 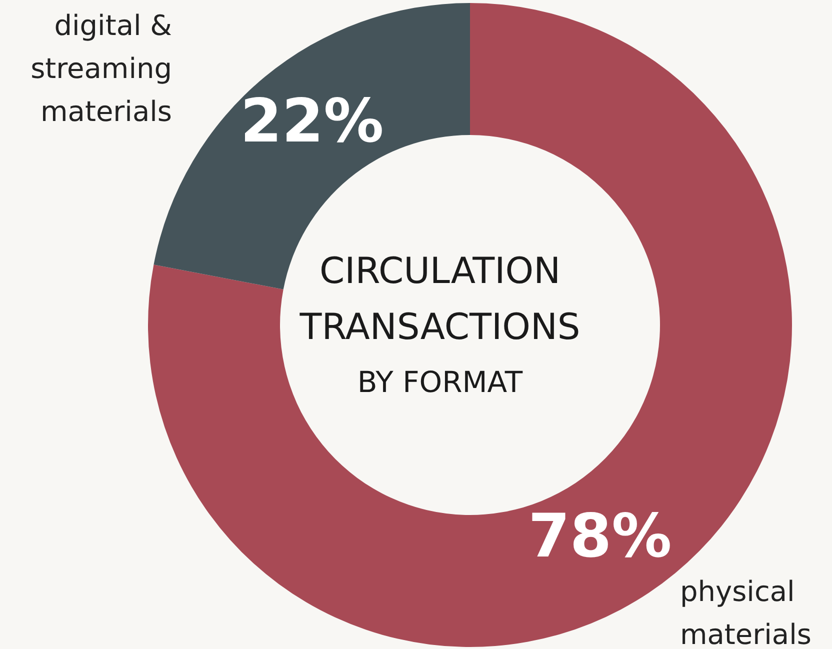 What do you see at coordinates (439, 324) in the screenshot?
I see `text: CIRCULATION TRANSACTIONS BY FORMAT` at bounding box center [439, 324].